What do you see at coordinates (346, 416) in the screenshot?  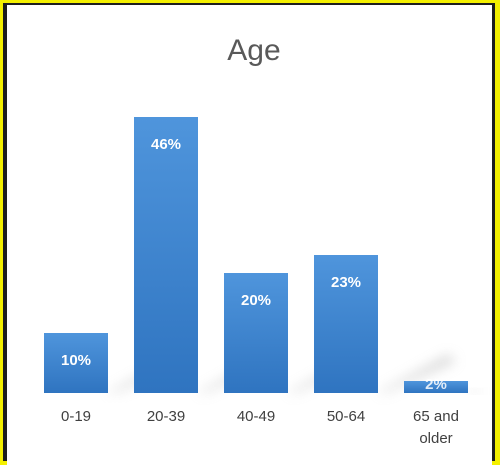 I see `x-tick-label: 50-64` at bounding box center [346, 416].